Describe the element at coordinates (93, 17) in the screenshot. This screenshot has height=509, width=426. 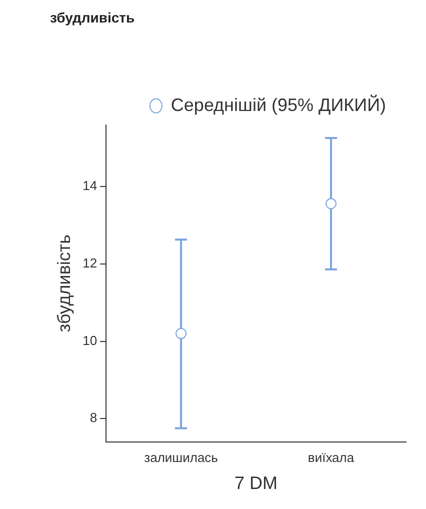
I see `chart-title: збудливість` at that location.